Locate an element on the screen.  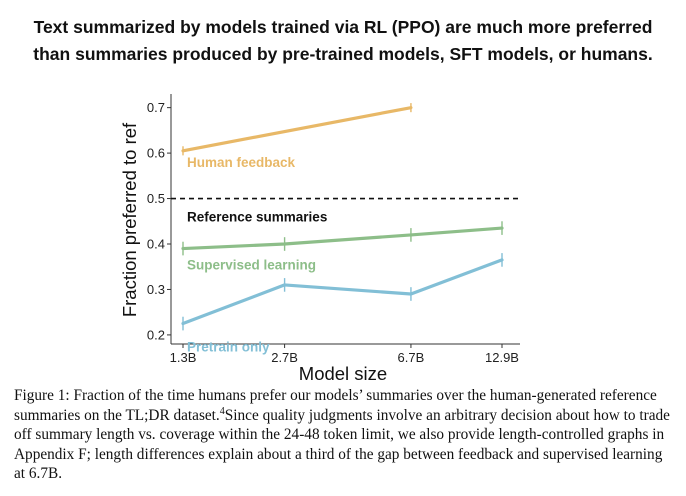
series-line-supervised-learning is located at coordinates (342, 238).